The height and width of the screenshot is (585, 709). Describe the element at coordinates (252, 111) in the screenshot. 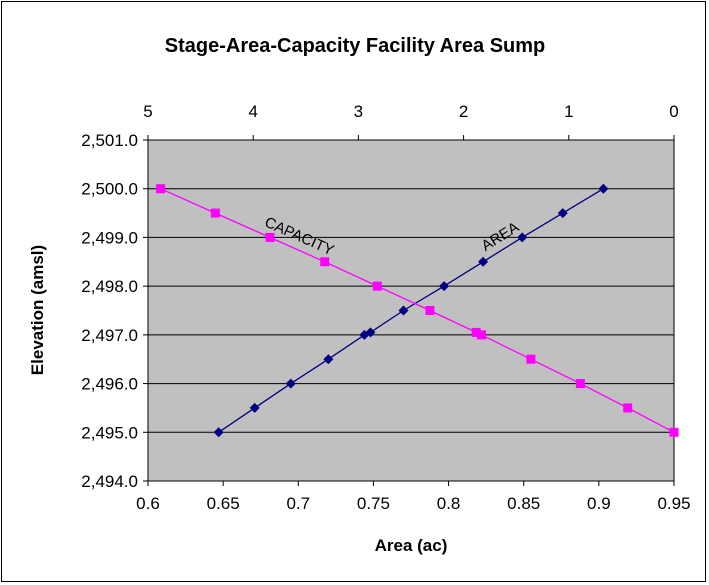

I see `x-top-tick-label: 4` at that location.